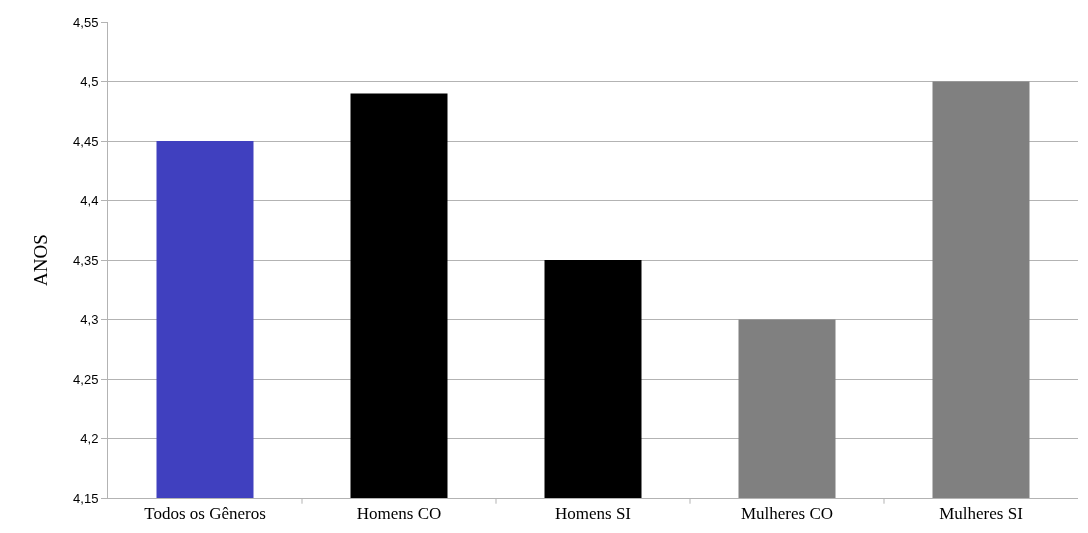 The height and width of the screenshot is (533, 1088). What do you see at coordinates (981, 514) in the screenshot?
I see `x-tick-label: Mulheres SI` at bounding box center [981, 514].